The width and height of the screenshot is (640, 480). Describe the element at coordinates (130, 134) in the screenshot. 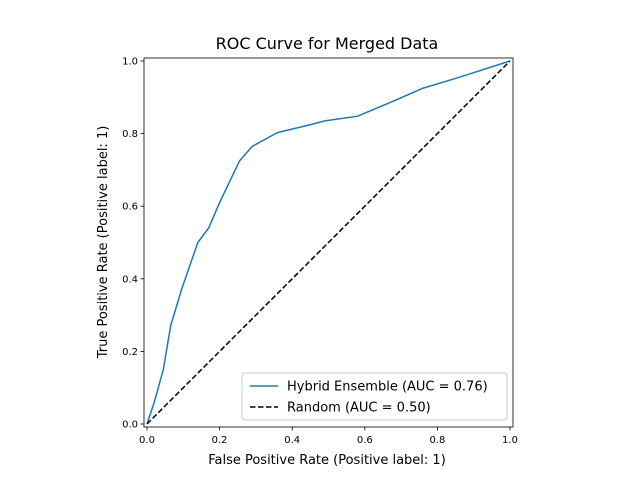

I see `y-tick-label: 0.8` at that location.